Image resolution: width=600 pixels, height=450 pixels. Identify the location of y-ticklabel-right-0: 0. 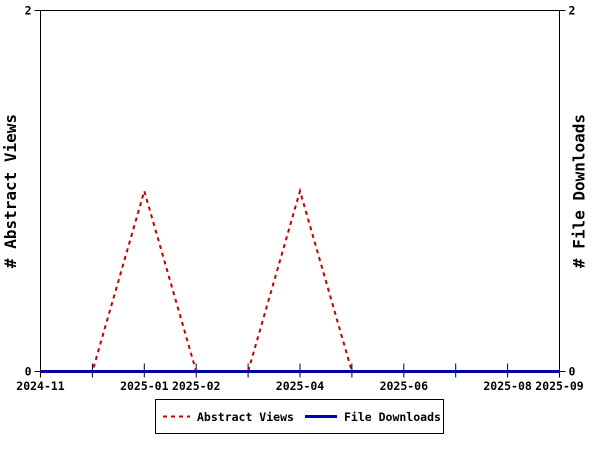
(572, 372).